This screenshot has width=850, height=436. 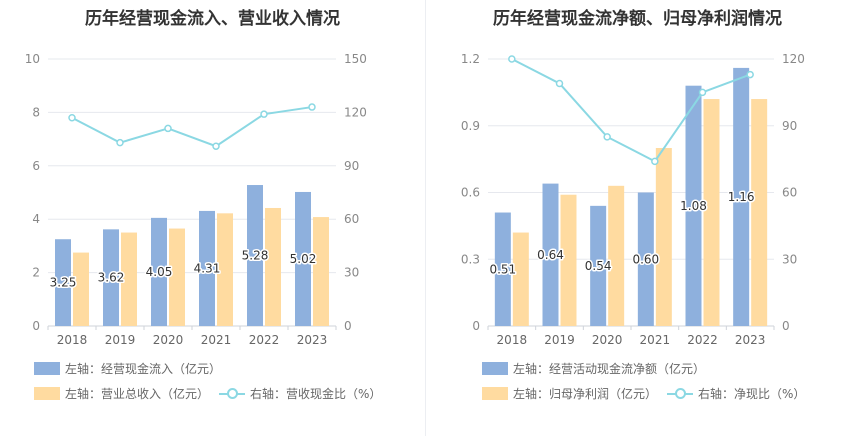 What do you see at coordinates (470, 259) in the screenshot?
I see `y-left-tick-label: 0.3` at bounding box center [470, 259].